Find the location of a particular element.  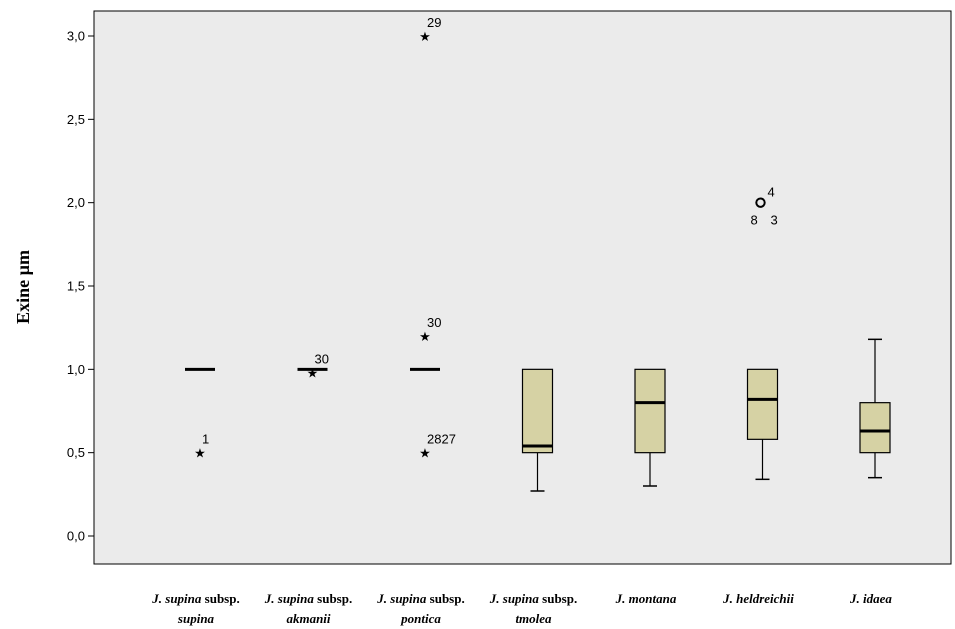

x-tick-label: J. heldreichii is located at coordinates (758, 598).